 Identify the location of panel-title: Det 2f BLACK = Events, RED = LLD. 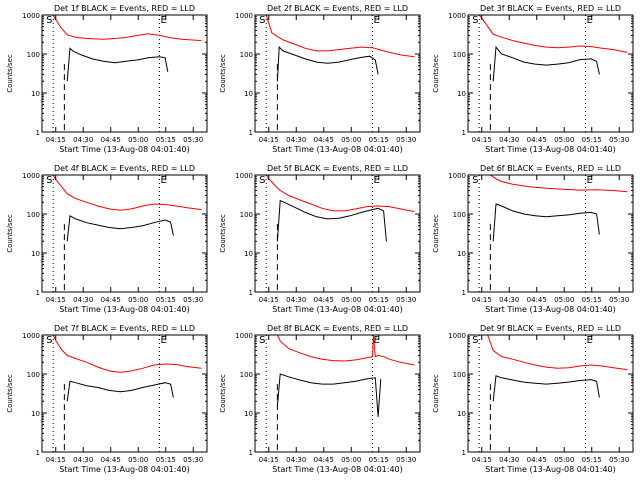
(337, 8).